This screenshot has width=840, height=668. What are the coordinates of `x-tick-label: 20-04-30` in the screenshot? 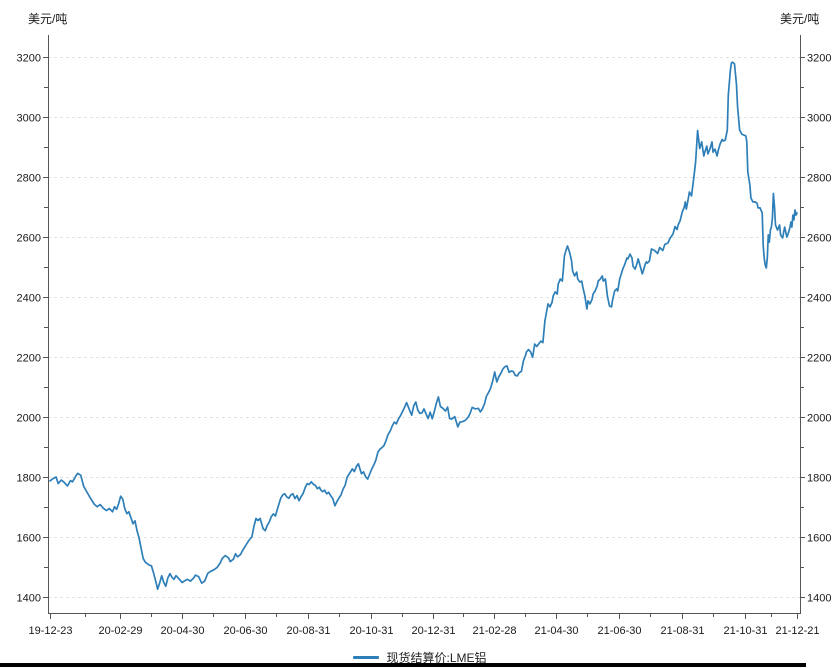 It's located at (182, 631).